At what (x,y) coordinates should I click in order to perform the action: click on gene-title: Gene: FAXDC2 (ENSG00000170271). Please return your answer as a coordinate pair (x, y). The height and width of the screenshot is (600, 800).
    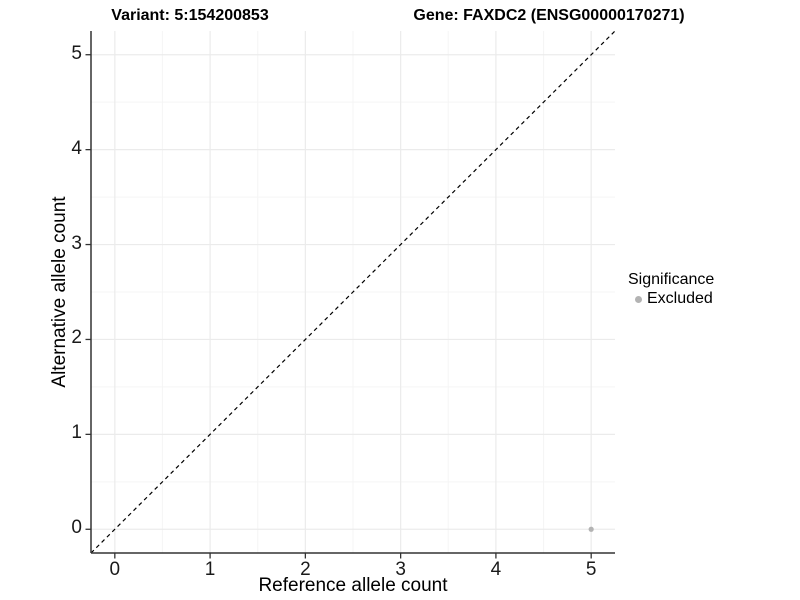
    Looking at the image, I should click on (549, 15).